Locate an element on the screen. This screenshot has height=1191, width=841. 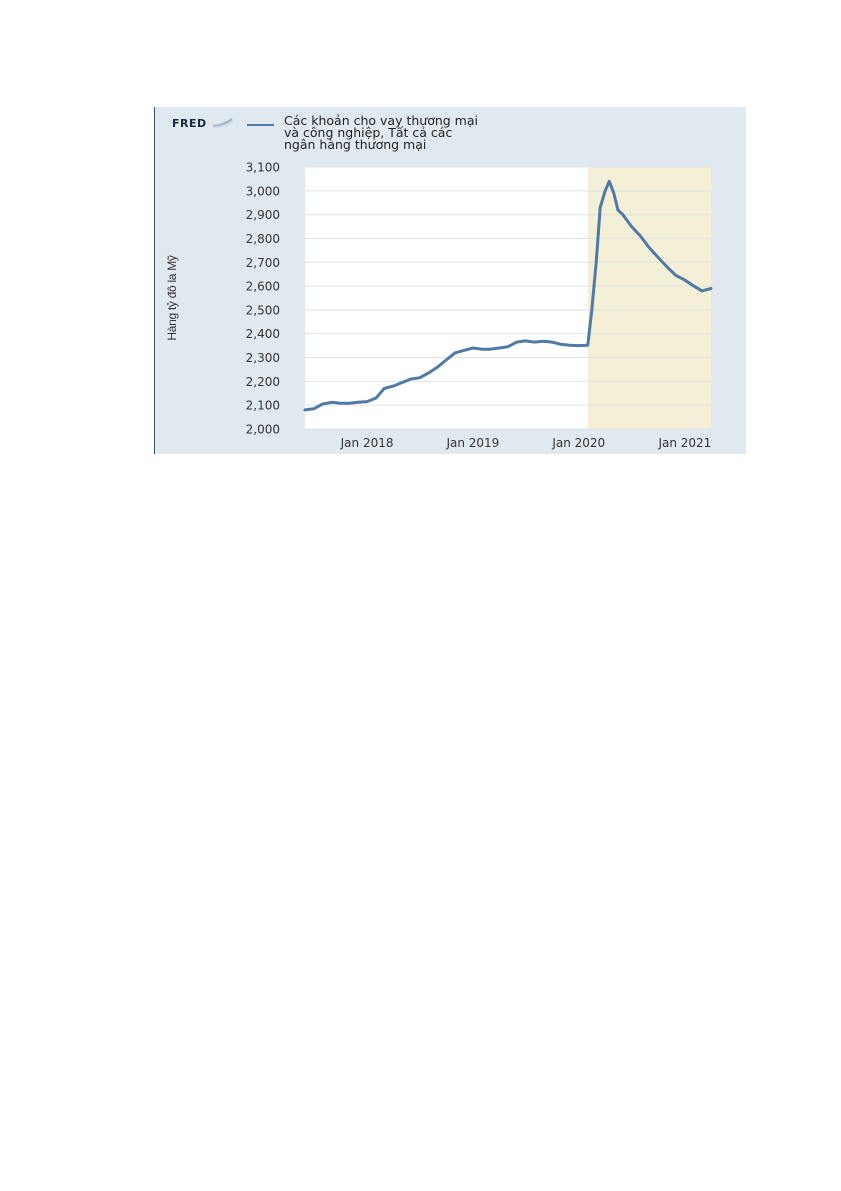
y-tick-label: 2,500 is located at coordinates (263, 310).